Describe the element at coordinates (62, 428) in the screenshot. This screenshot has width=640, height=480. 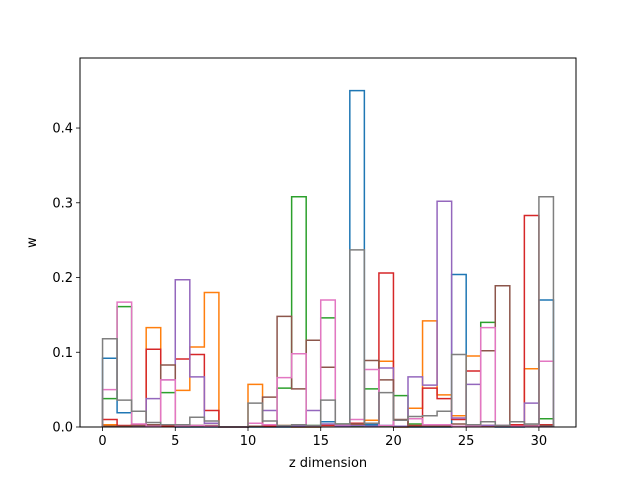
I see `y-tick-label: 0.0` at that location.